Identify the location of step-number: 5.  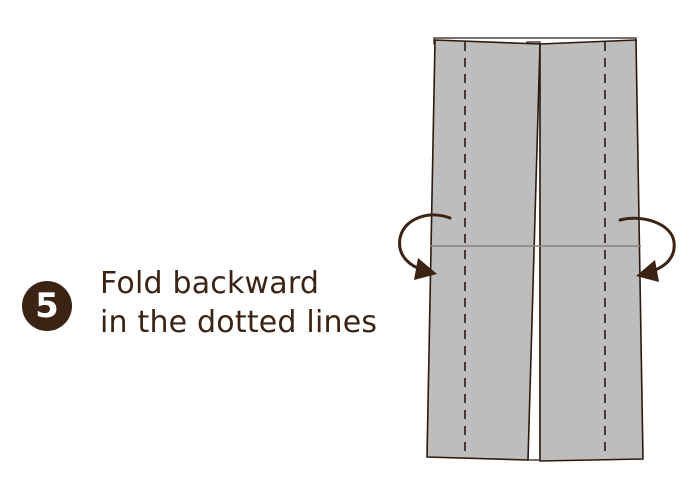
(47, 306).